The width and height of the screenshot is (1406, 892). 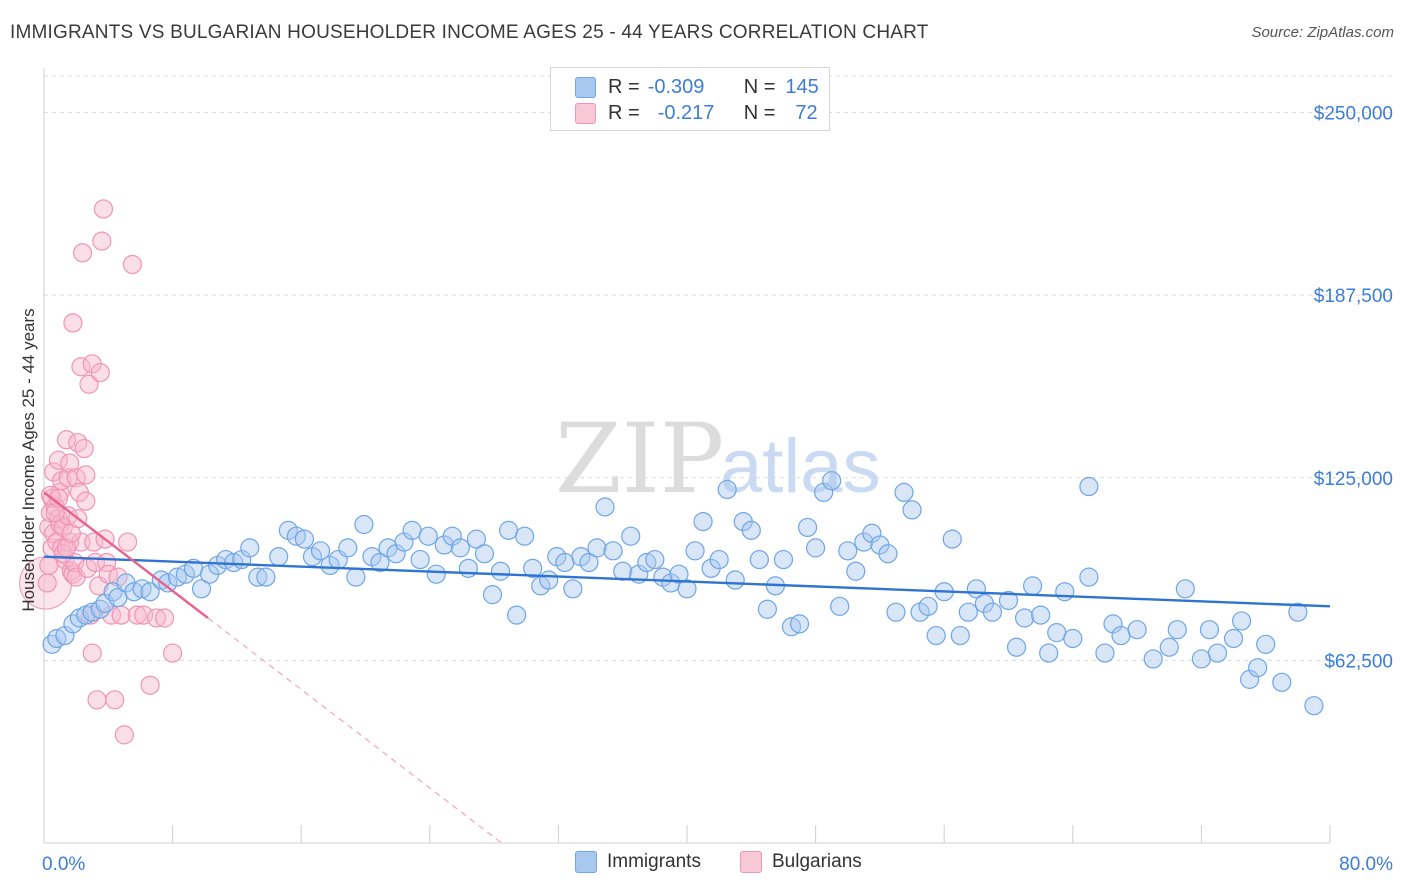 I want to click on bulgarians-swatch, so click(x=585, y=113).